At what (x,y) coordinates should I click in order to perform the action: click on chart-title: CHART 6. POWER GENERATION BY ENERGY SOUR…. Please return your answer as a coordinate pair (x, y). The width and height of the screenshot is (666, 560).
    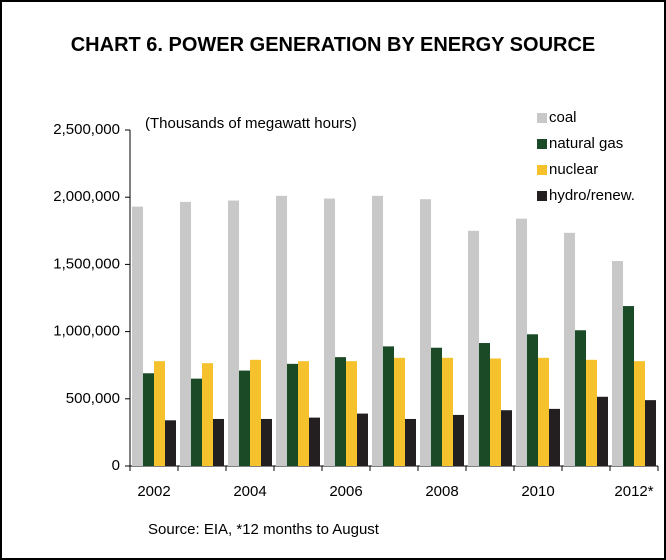
    Looking at the image, I should click on (333, 45).